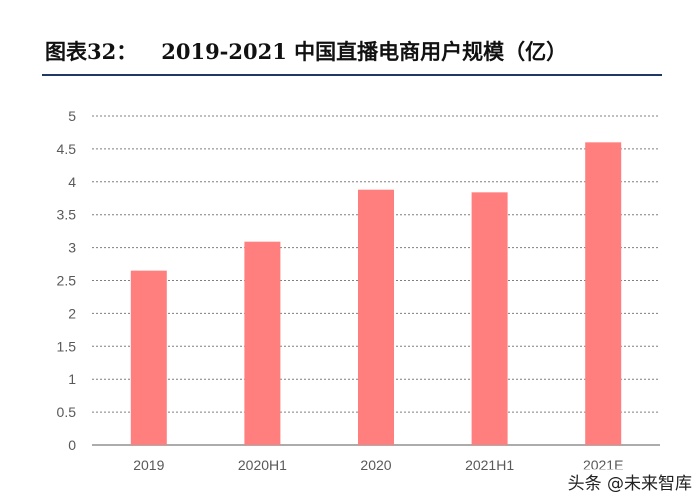 The height and width of the screenshot is (500, 700). I want to click on x-tick-label: 2020H1, so click(262, 465).